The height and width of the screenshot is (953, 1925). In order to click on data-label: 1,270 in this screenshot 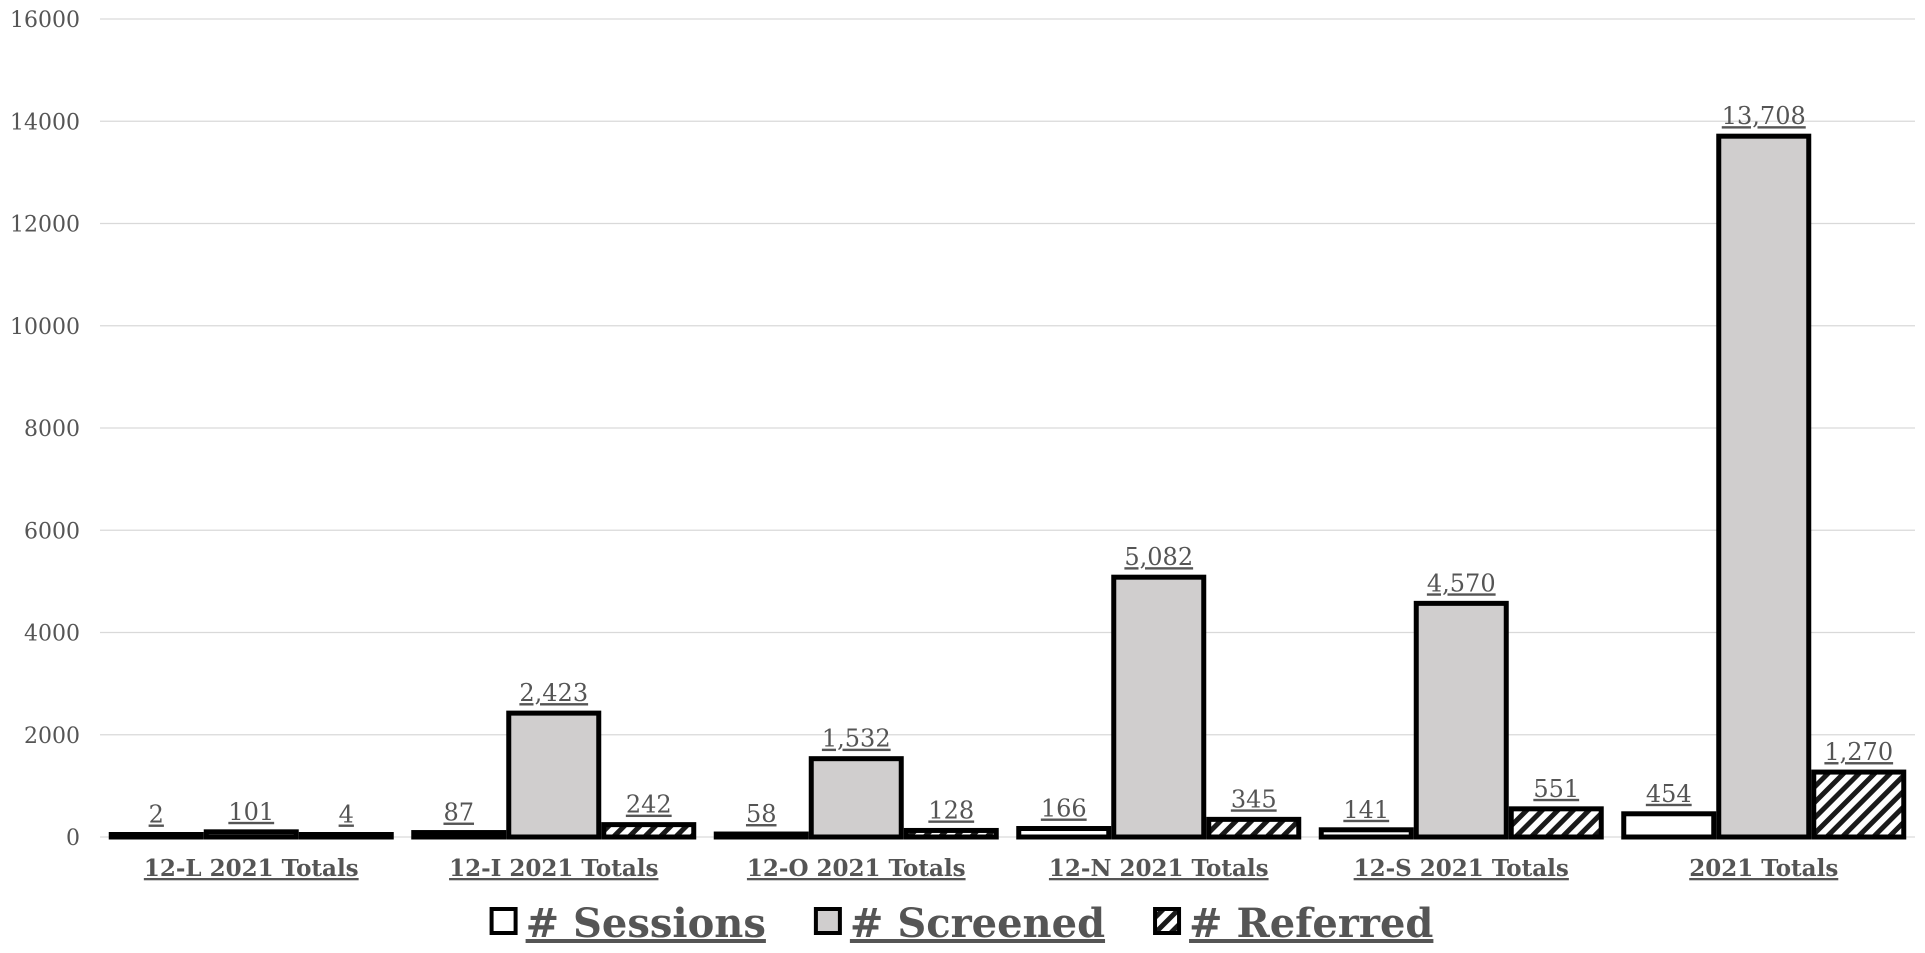, I will do `click(1858, 752)`.